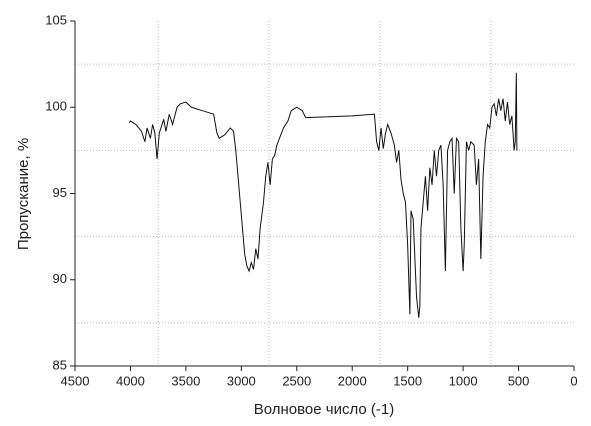 Image resolution: width=591 pixels, height=426 pixels. What do you see at coordinates (573, 380) in the screenshot?
I see `x-tick-label: 0` at bounding box center [573, 380].